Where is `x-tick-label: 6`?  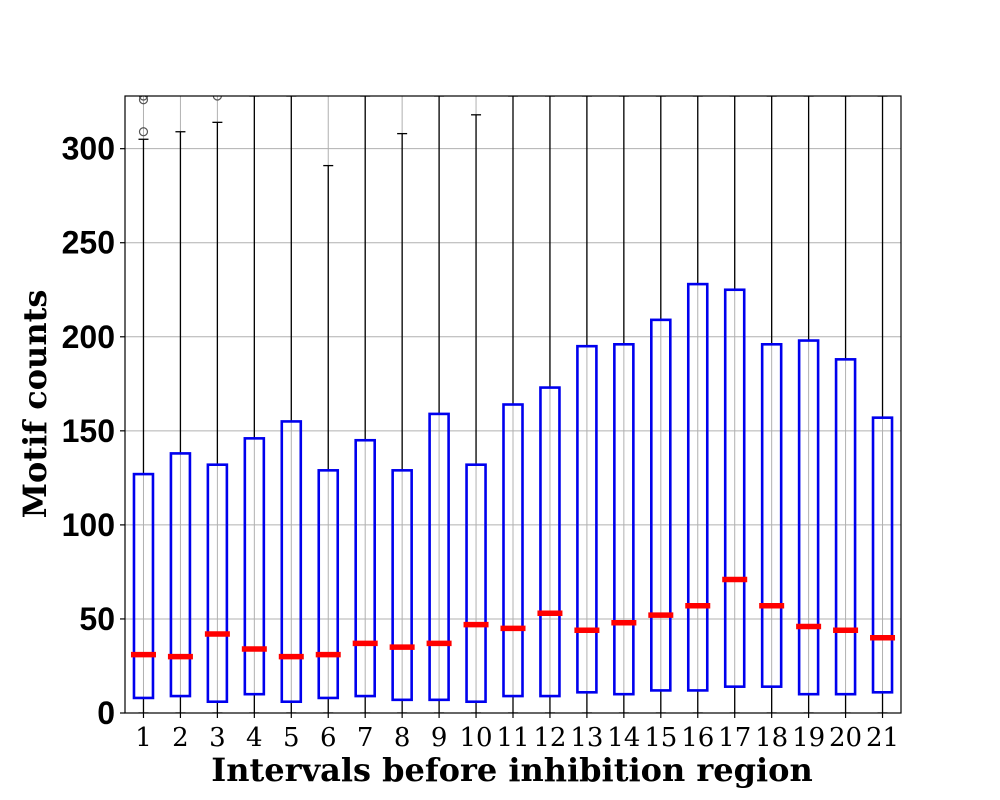 x-tick-label: 6 is located at coordinates (328, 738).